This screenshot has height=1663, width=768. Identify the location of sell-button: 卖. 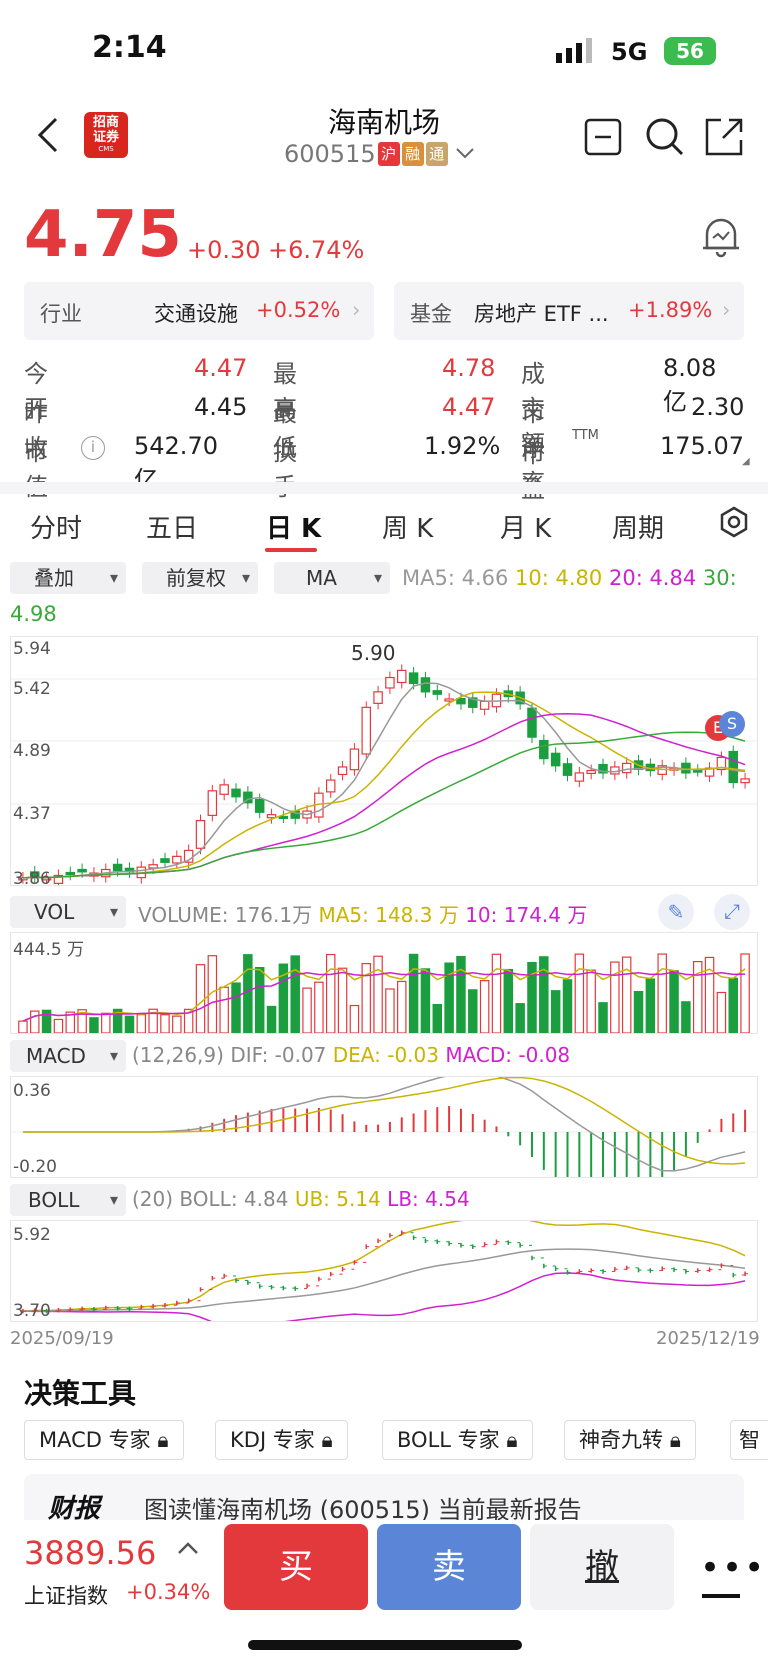
(449, 1567).